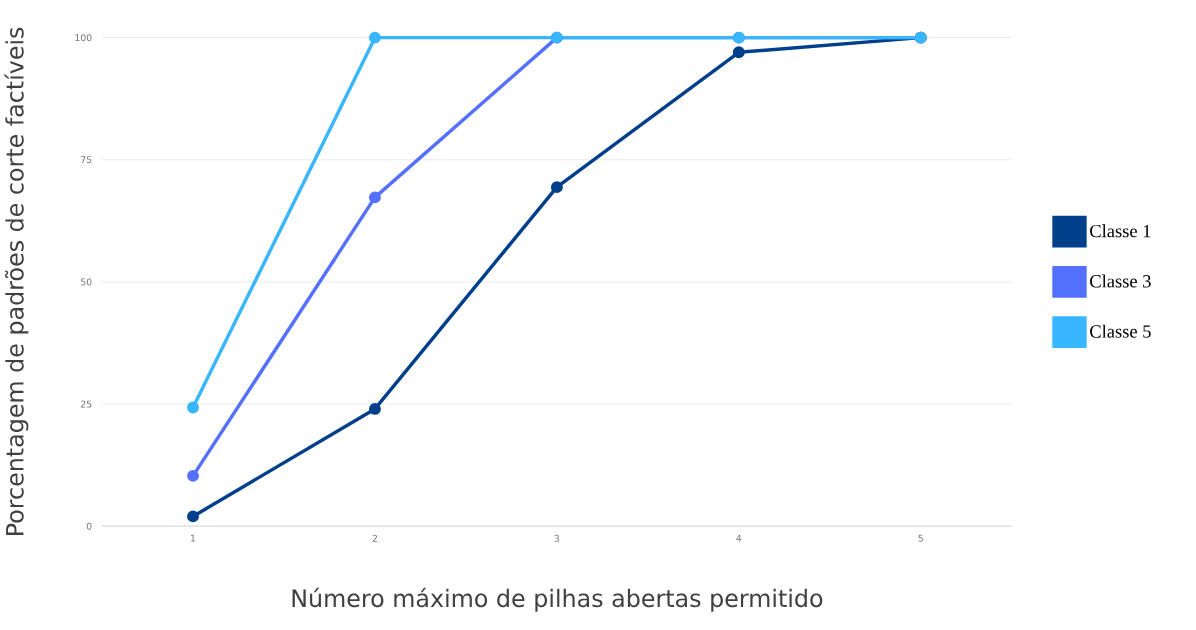 This screenshot has height=630, width=1196. Describe the element at coordinates (193, 538) in the screenshot. I see `x-tick-label: 1` at that location.